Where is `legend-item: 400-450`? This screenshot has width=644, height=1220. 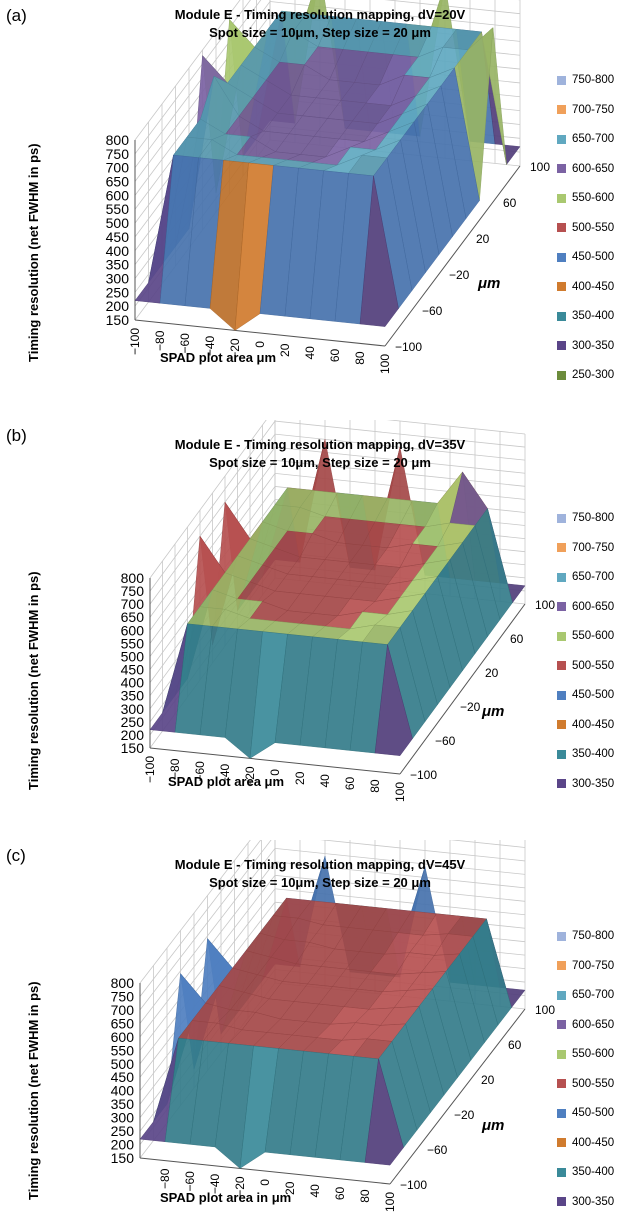
legend-item: 400-450 is located at coordinates (585, 288).